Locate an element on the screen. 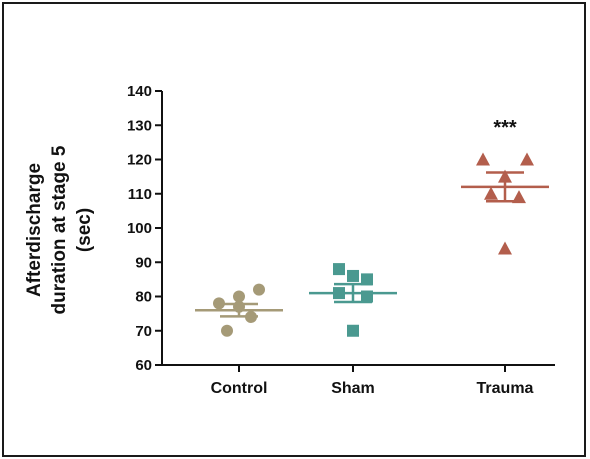 Image resolution: width=590 pixels, height=459 pixels. y-tick-label-60: 60 is located at coordinates (143, 365).